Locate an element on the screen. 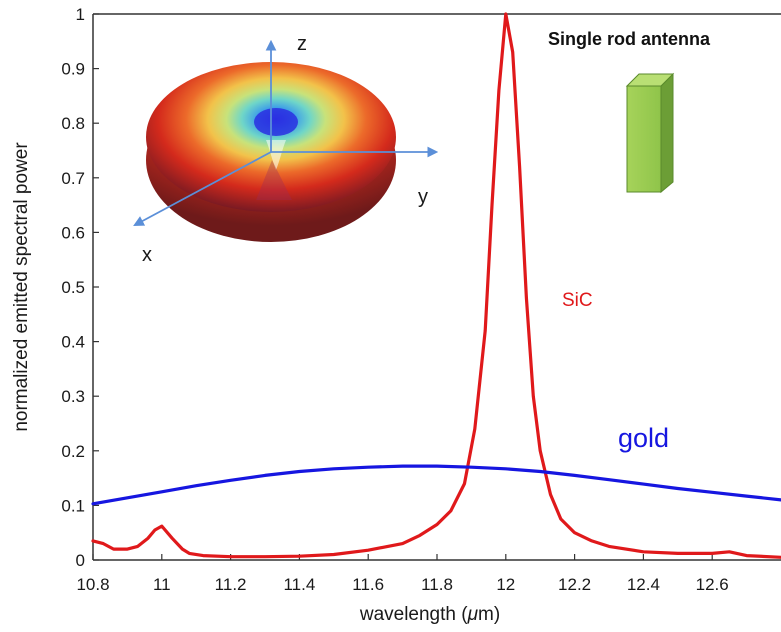 This screenshot has width=781, height=632. rod-antenna-illustration is located at coordinates (650, 133).